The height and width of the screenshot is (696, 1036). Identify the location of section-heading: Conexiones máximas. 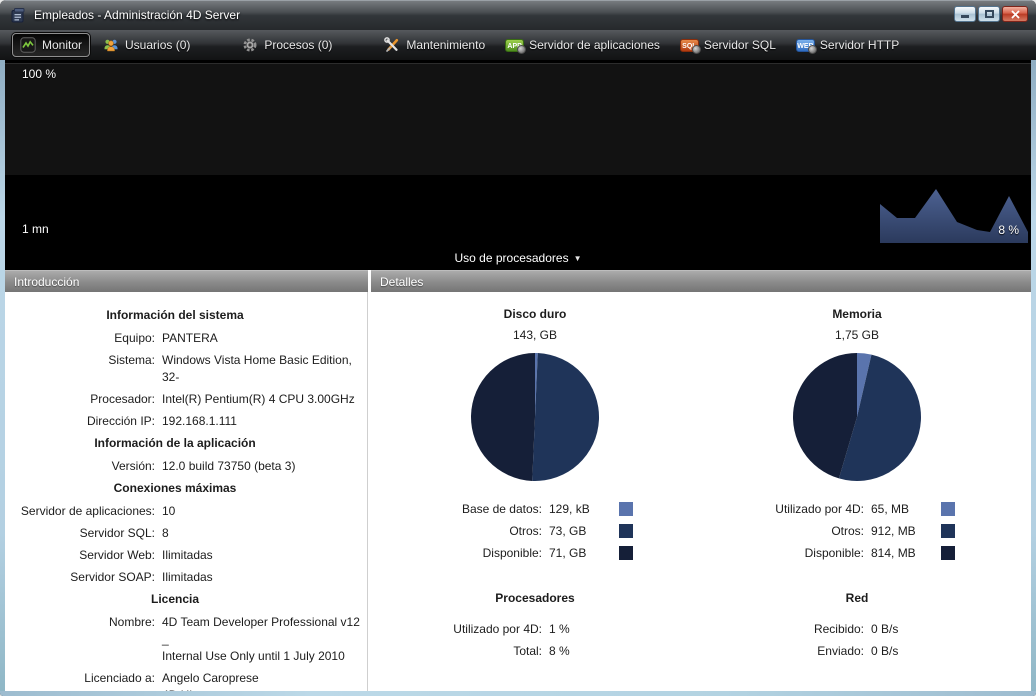
(175, 488).